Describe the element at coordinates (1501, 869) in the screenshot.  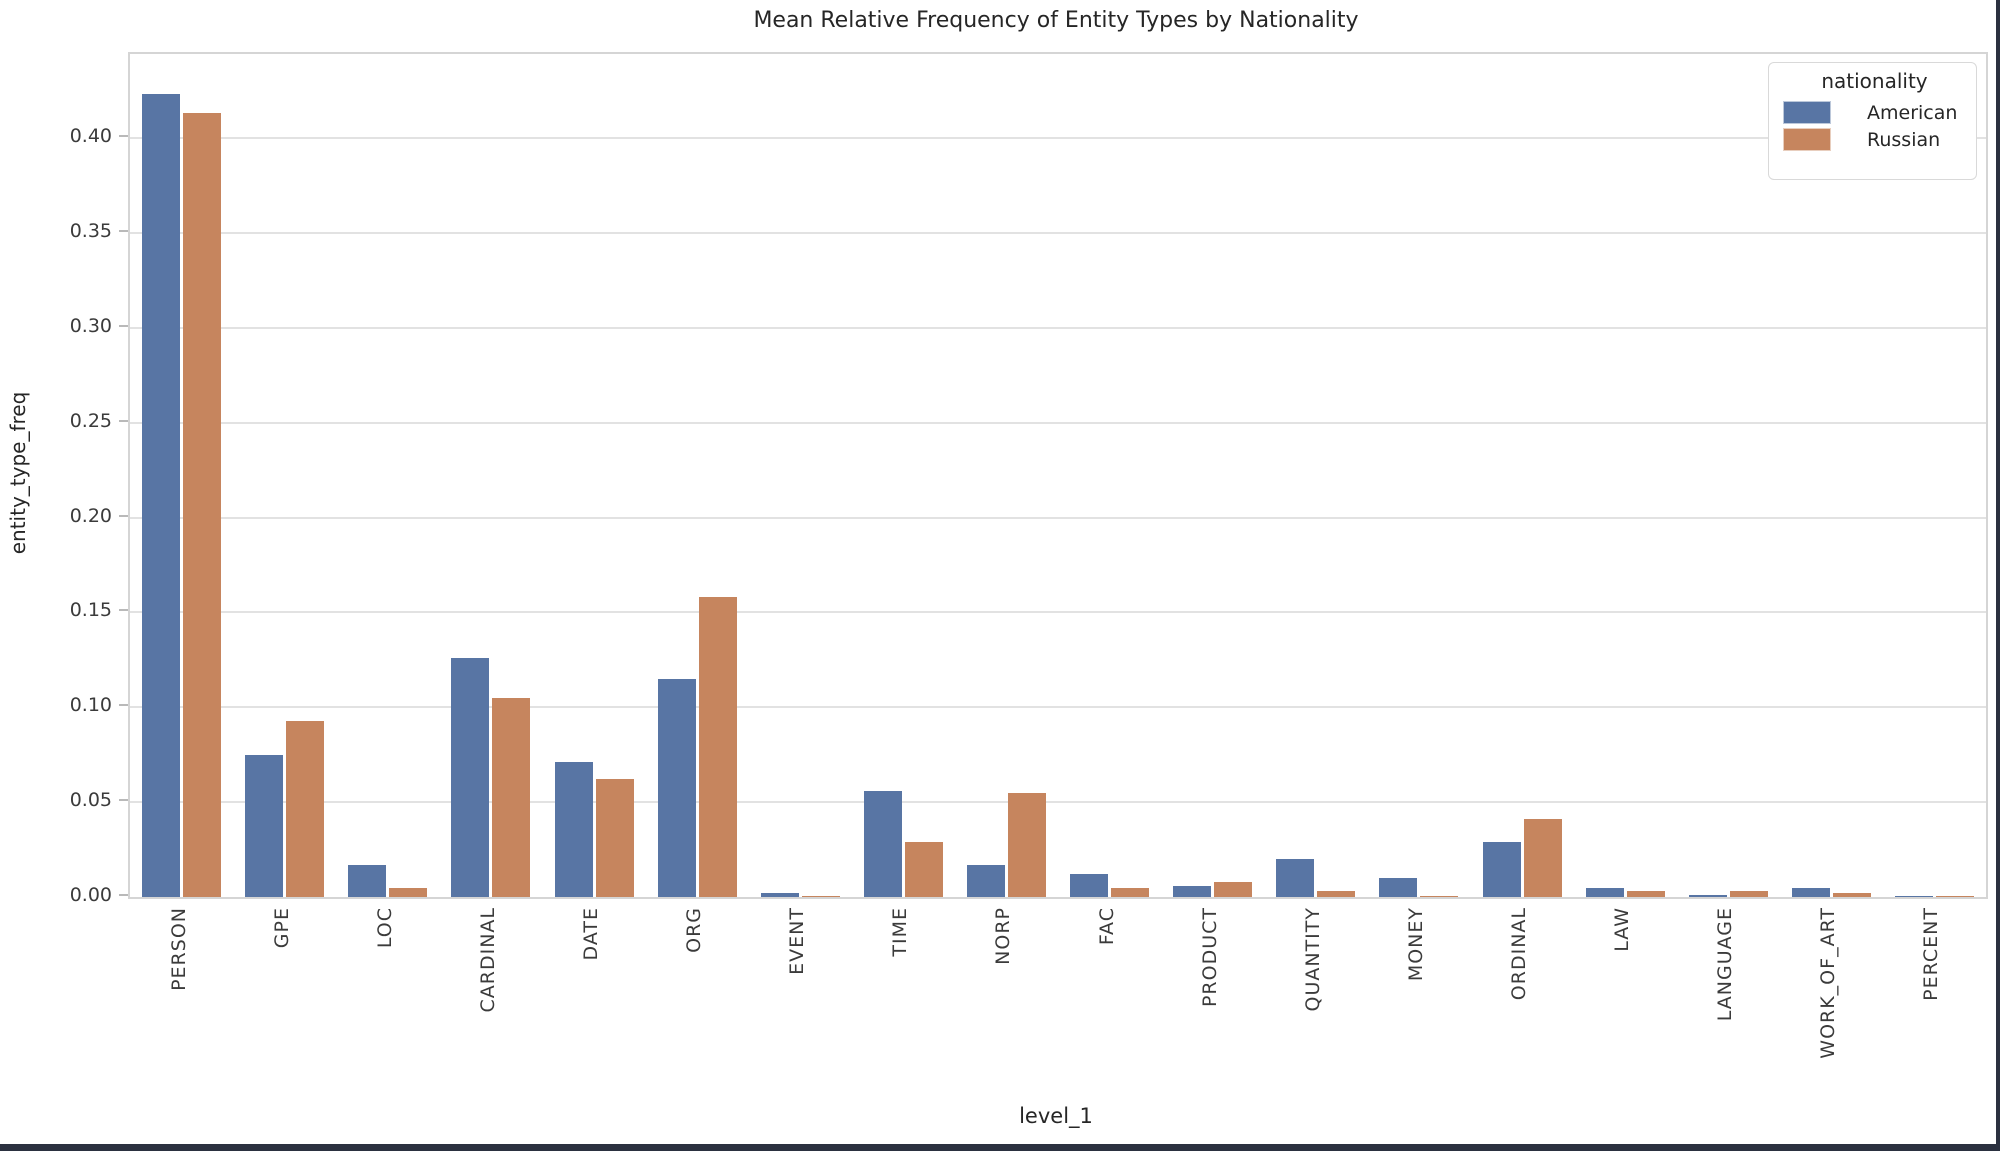
I see `bar-ORDINAL-American` at that location.